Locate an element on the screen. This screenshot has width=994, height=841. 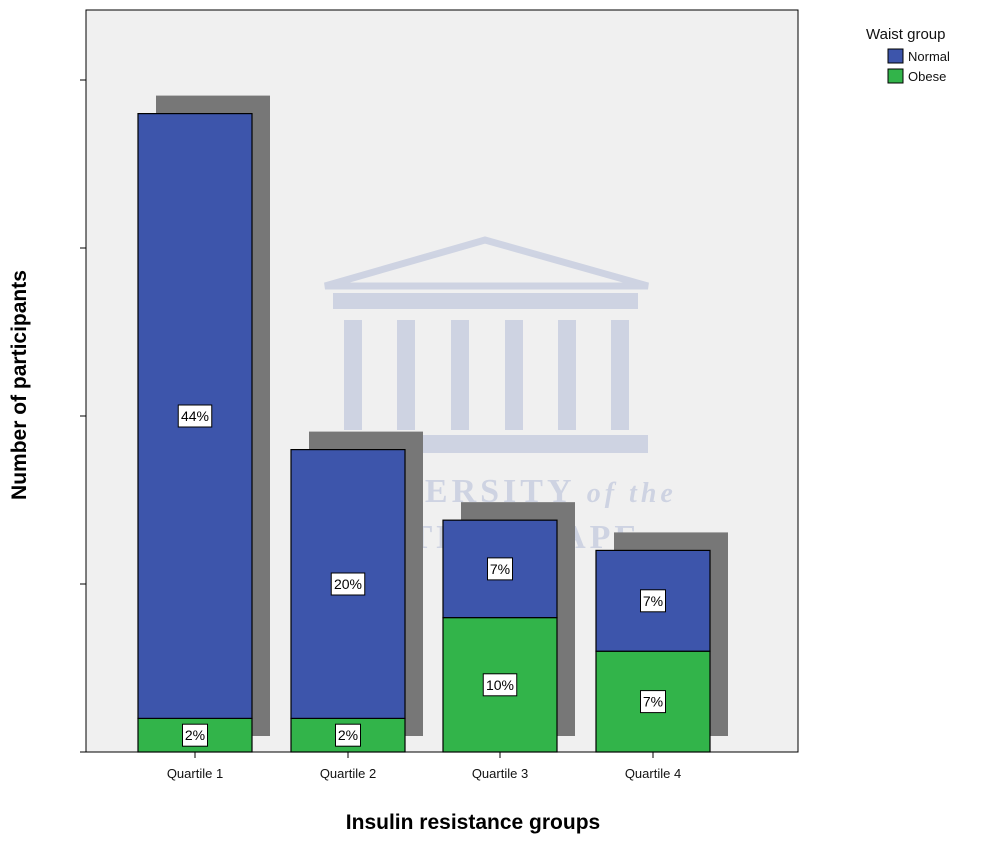
data-label: 10% is located at coordinates (500, 685).